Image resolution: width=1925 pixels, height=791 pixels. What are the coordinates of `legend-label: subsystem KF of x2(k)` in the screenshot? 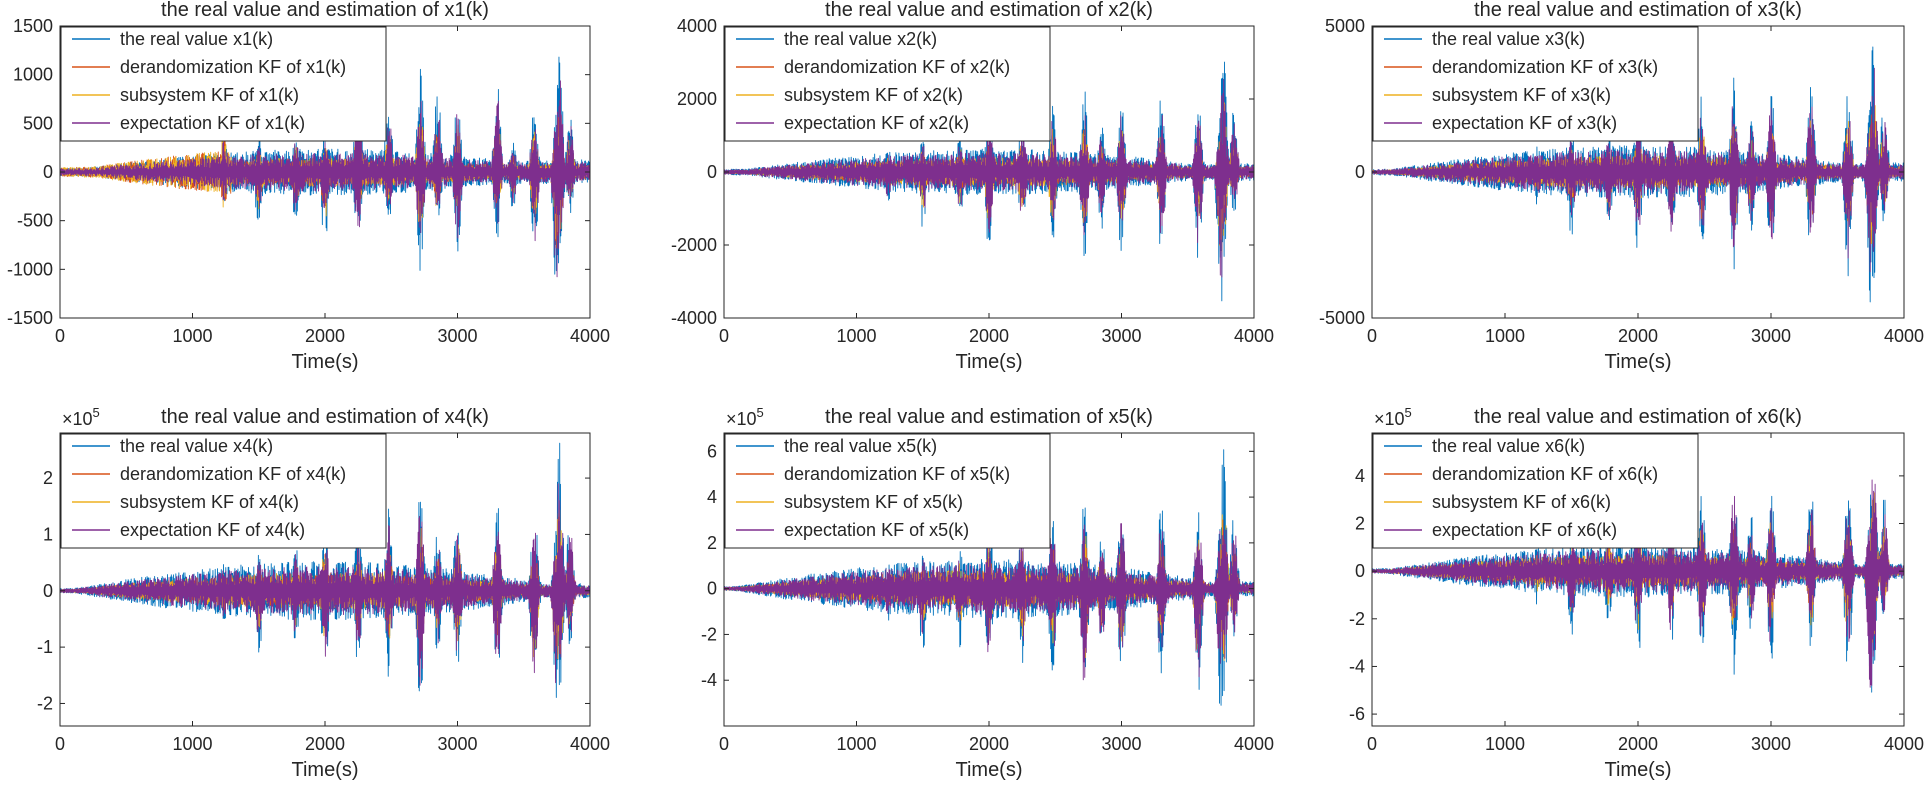 It's located at (873, 95).